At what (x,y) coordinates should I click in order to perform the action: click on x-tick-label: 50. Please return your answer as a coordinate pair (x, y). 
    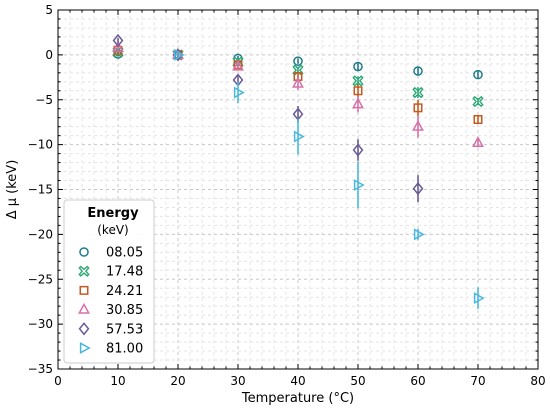
    Looking at the image, I should click on (357, 381).